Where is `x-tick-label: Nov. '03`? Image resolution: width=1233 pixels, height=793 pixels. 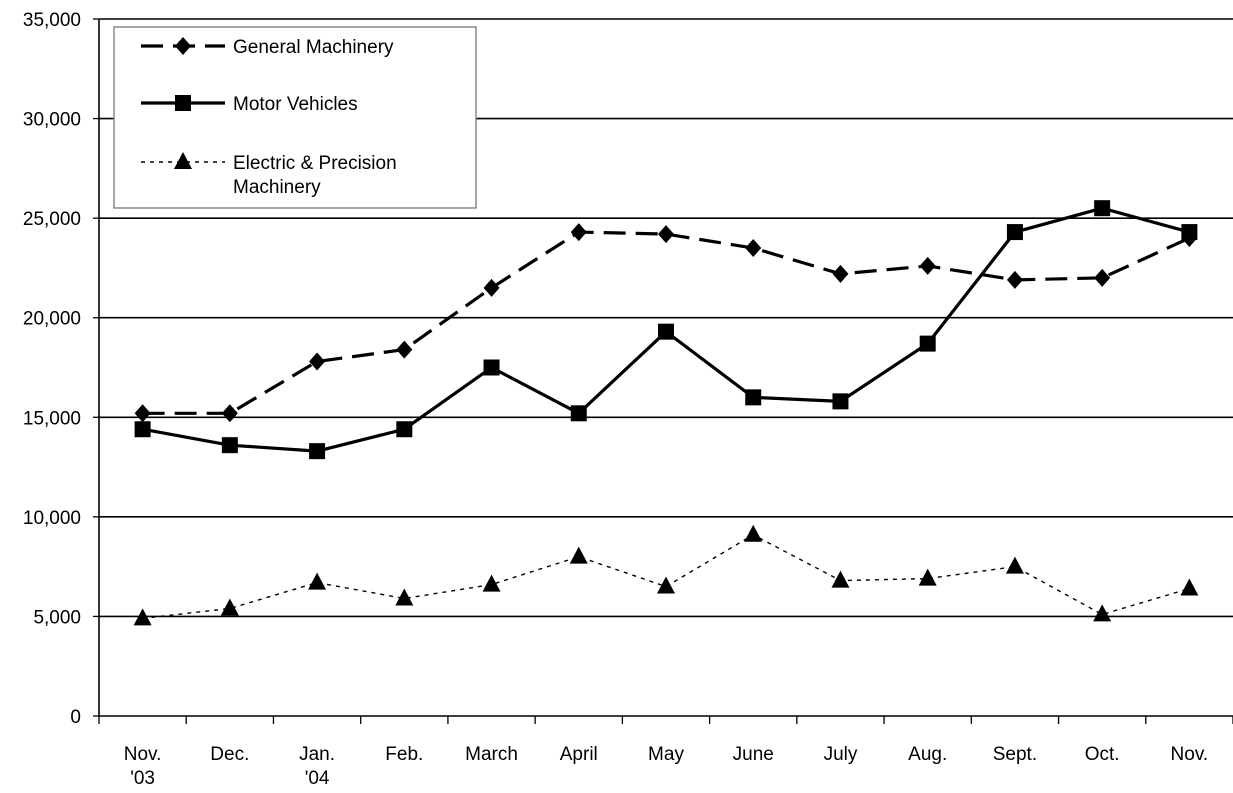
x-tick-label: Nov. '03 is located at coordinates (143, 766).